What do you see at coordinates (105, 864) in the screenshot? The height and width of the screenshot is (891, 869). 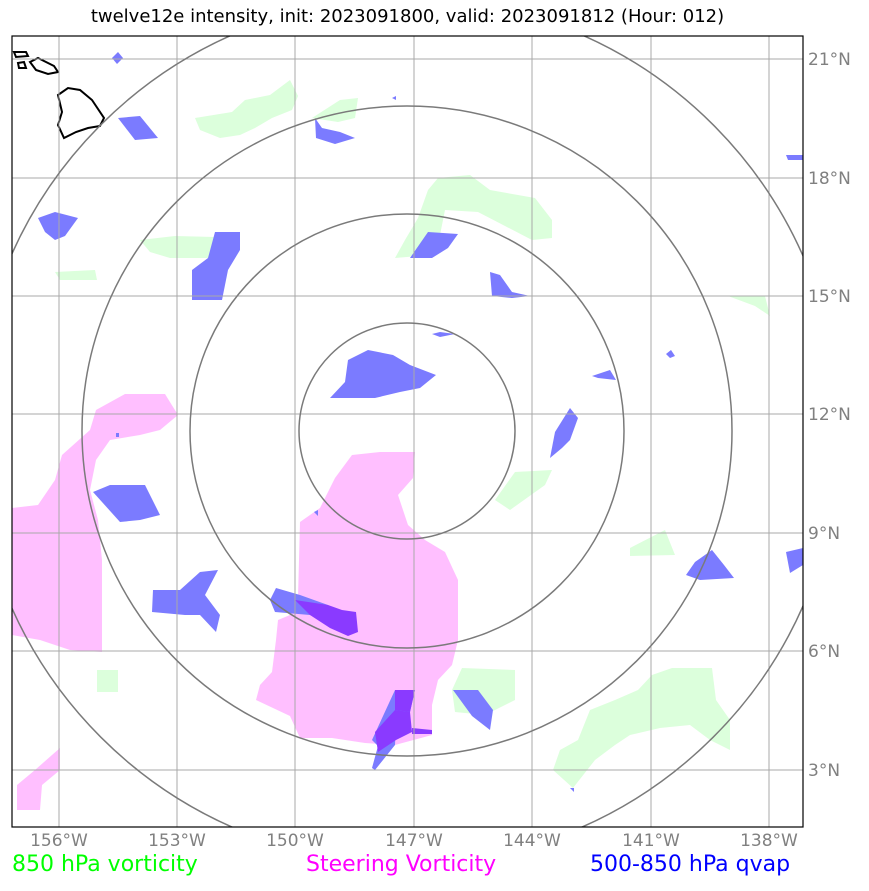 I see `legend-850-vorticity: 850 hPa vorticity` at bounding box center [105, 864].